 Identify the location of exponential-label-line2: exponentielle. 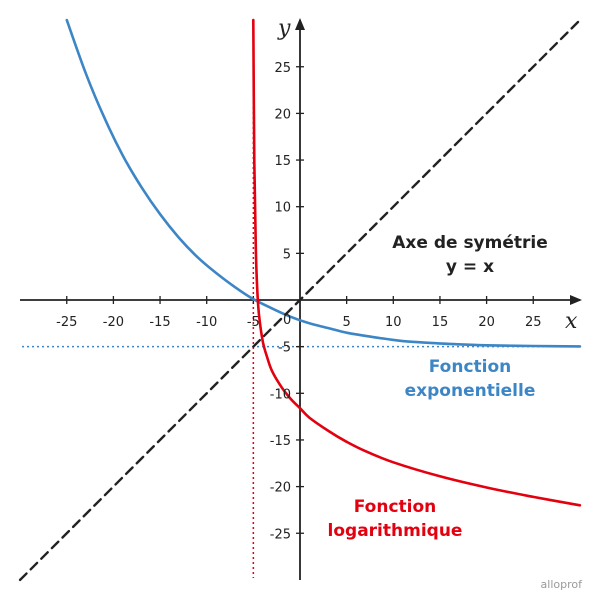
(470, 391).